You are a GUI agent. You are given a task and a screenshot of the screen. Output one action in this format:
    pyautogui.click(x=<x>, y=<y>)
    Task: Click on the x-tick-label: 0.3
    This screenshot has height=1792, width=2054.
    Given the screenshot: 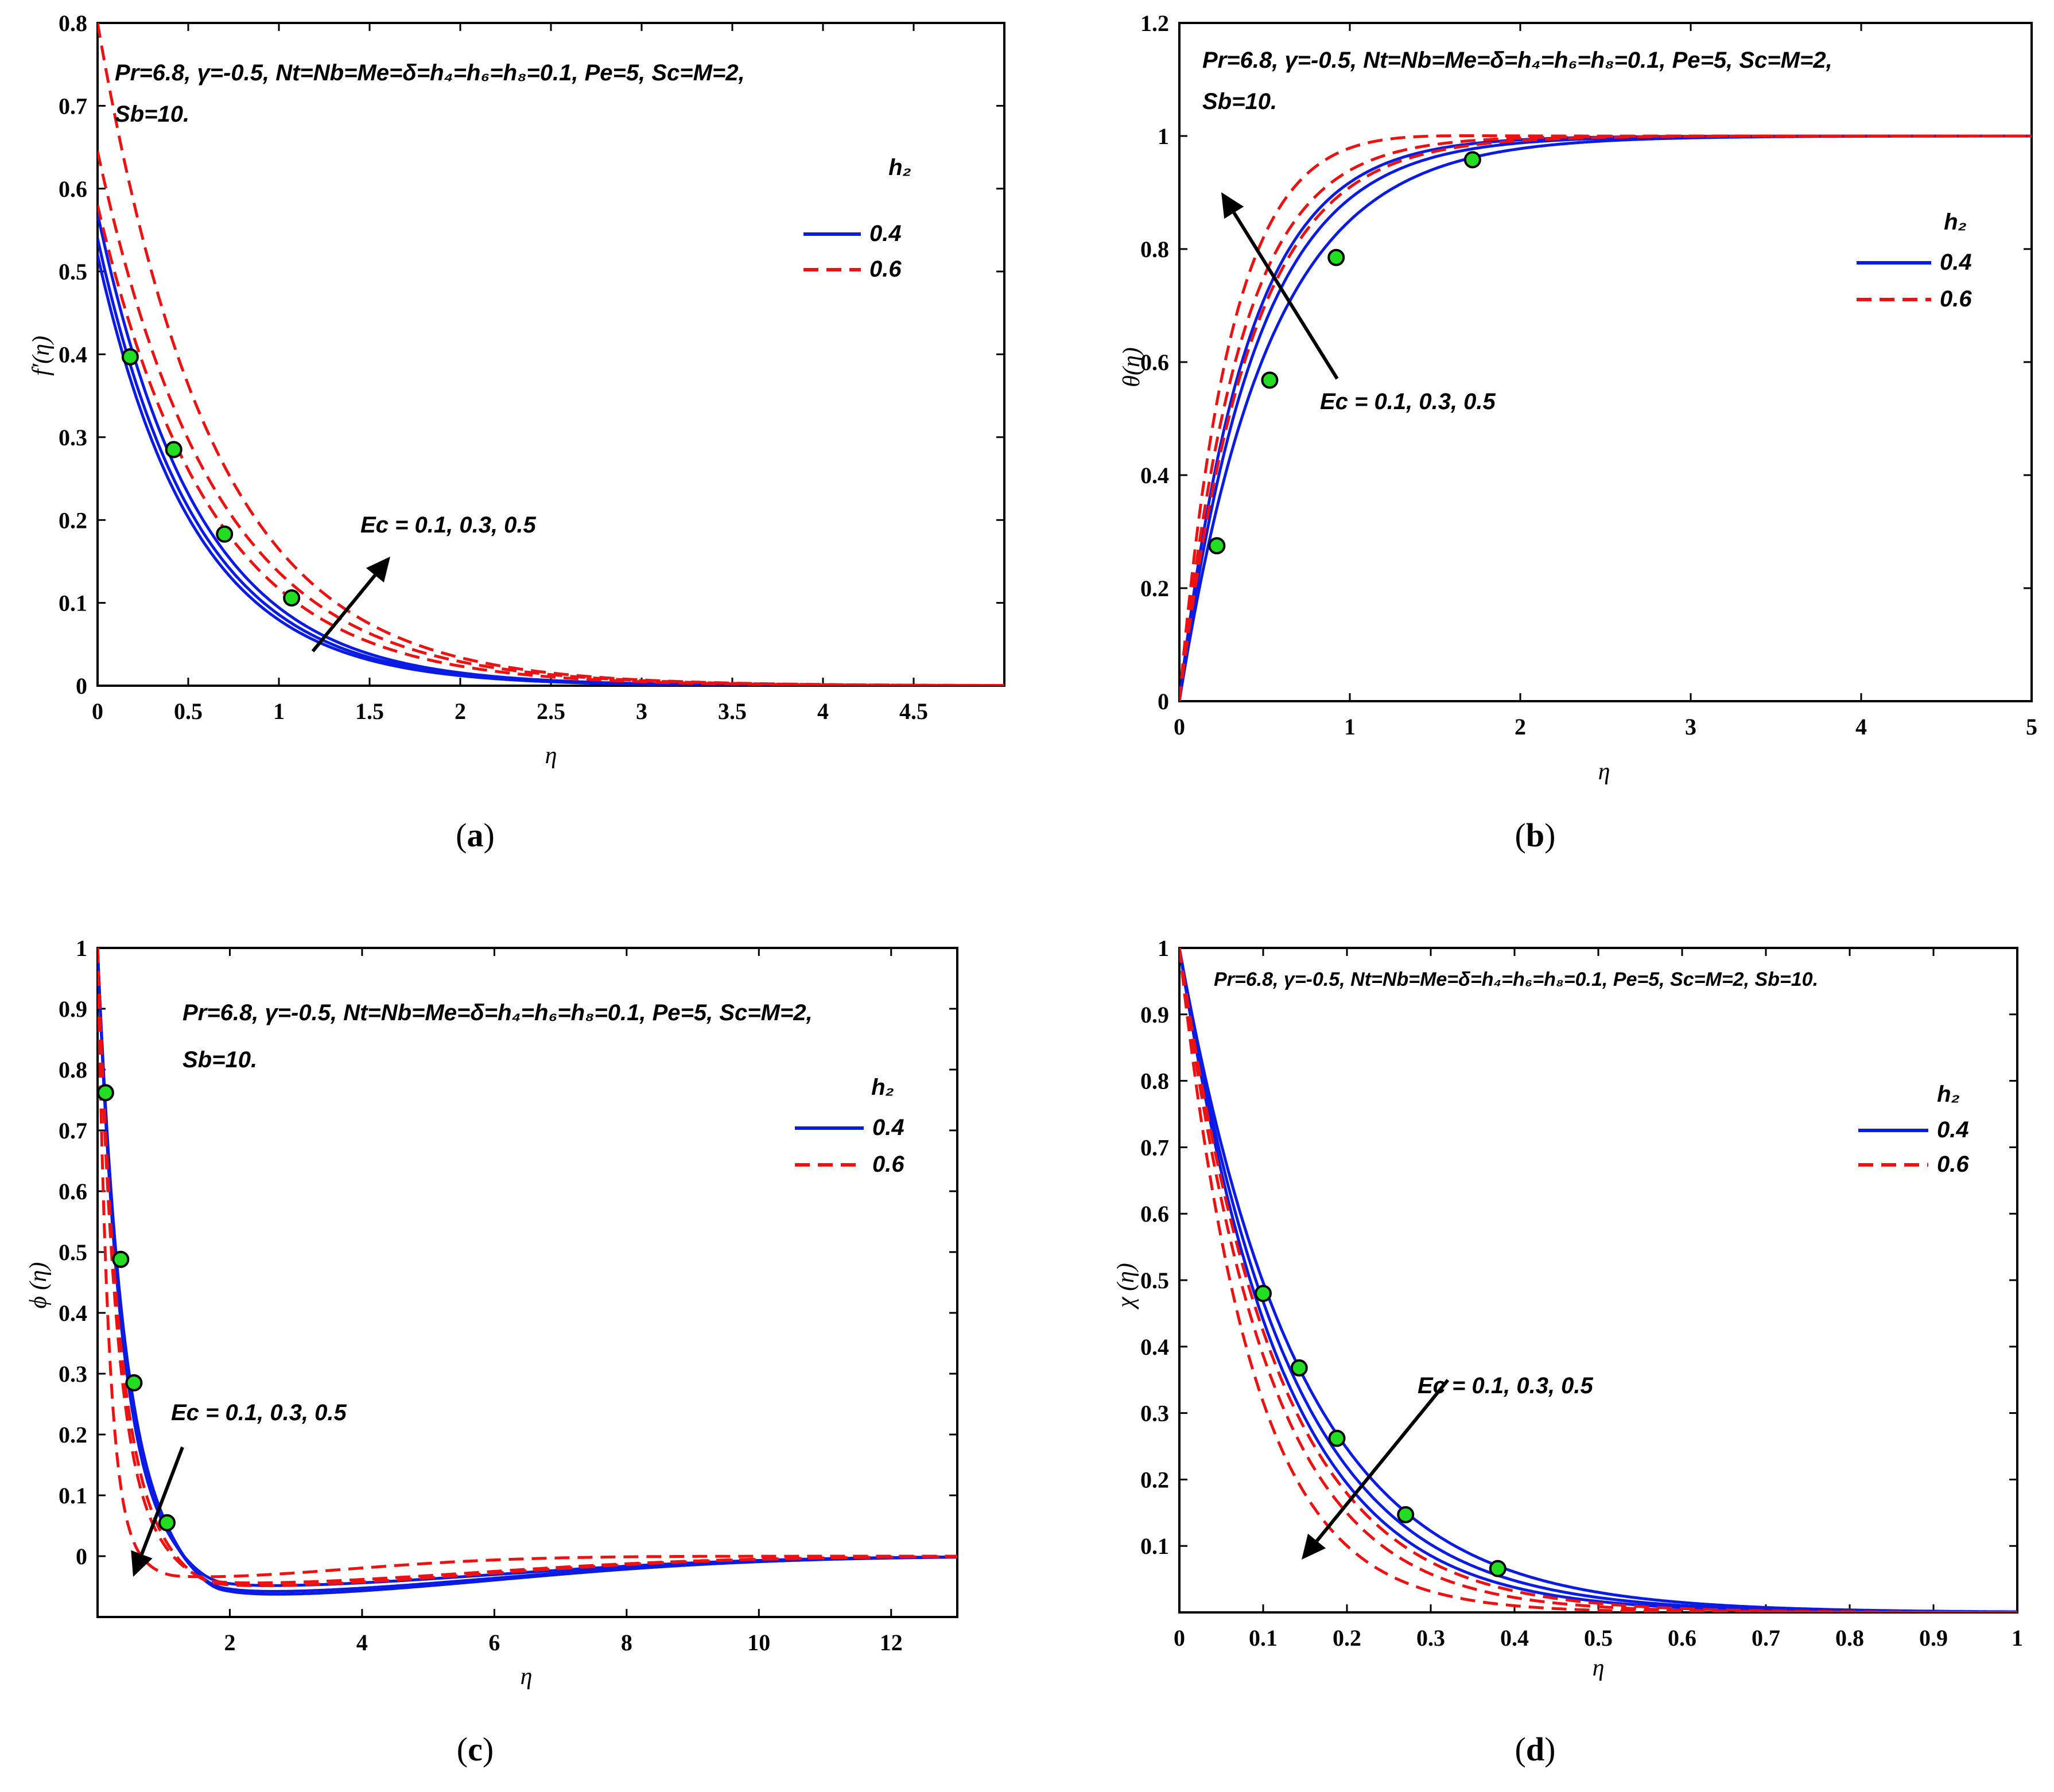 What is the action you would take?
    pyautogui.click(x=1430, y=1638)
    